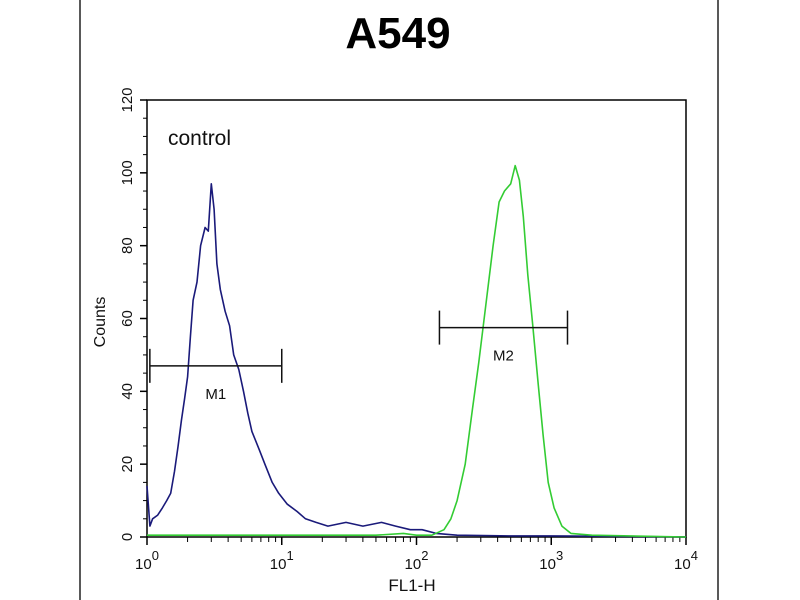 This screenshot has height=600, width=800. What do you see at coordinates (411, 585) in the screenshot?
I see `x-axis-label: FL1-H` at bounding box center [411, 585].